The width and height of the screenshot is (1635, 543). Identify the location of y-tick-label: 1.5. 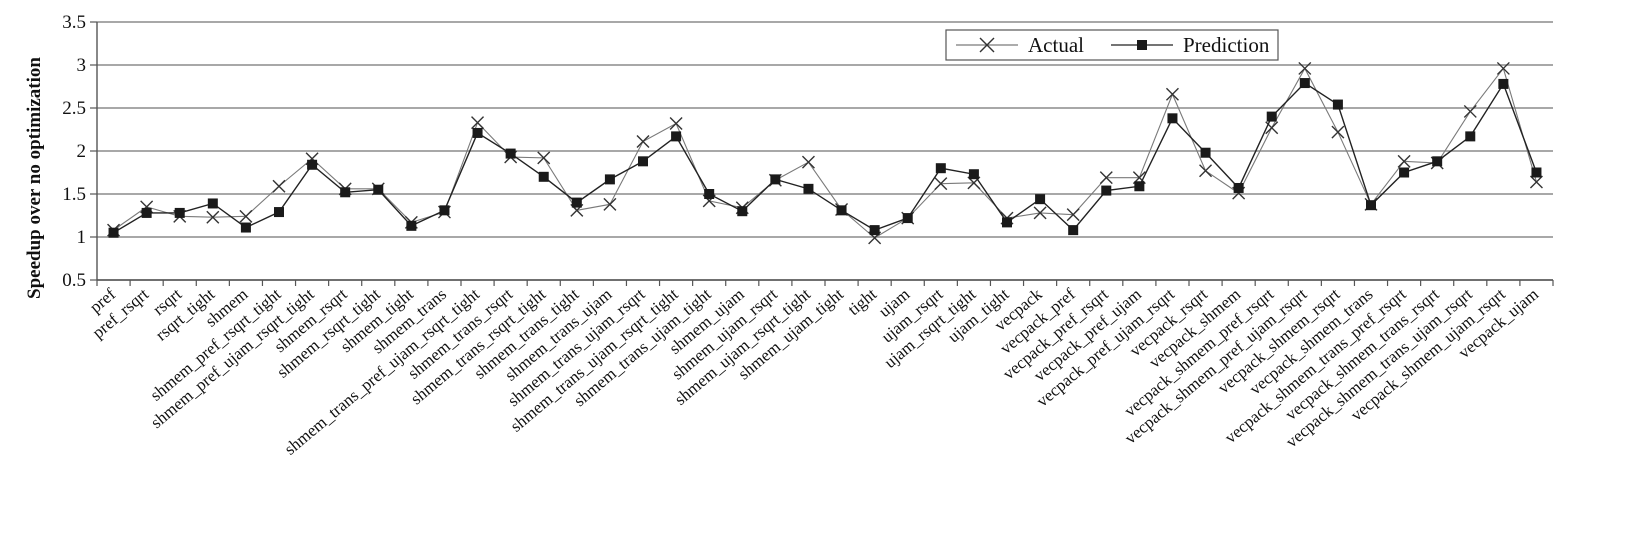
(74, 194).